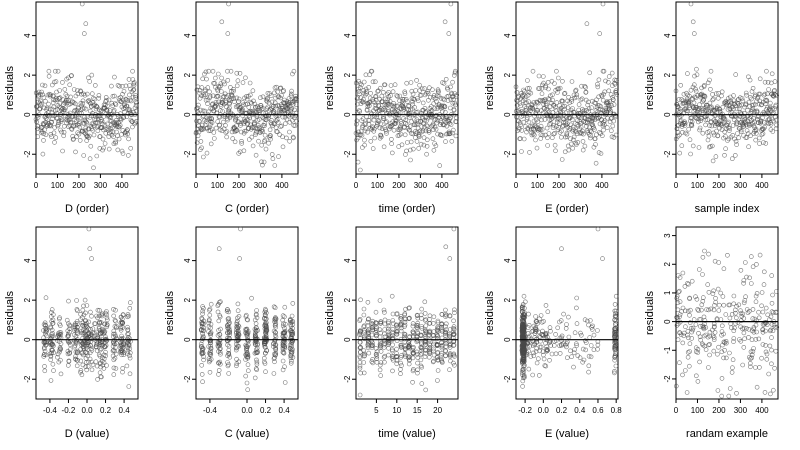 The width and height of the screenshot is (800, 450). I want to click on y-tick-label: -2, so click(27, 379).